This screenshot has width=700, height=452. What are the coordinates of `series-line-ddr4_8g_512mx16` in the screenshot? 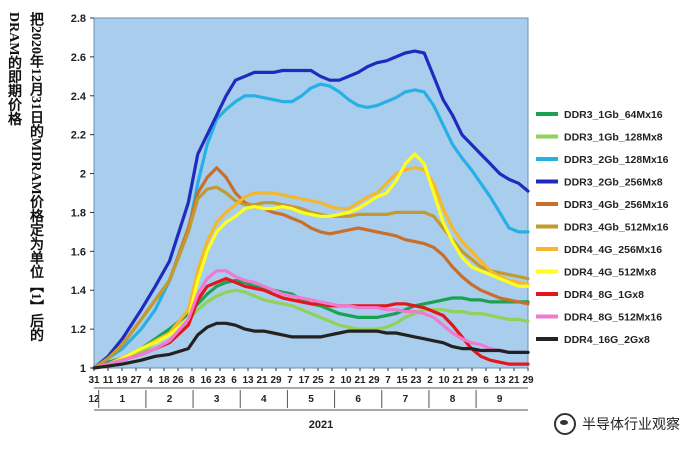 It's located at (311, 319).